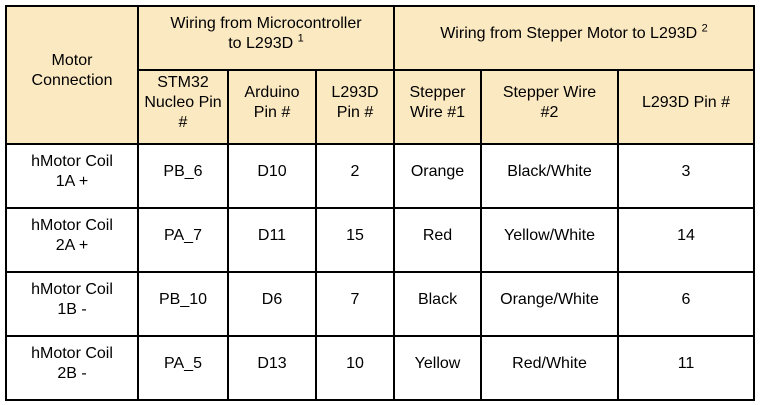 The width and height of the screenshot is (763, 405). What do you see at coordinates (549, 368) in the screenshot?
I see `cell-stepper-wire-2: Red/White` at bounding box center [549, 368].